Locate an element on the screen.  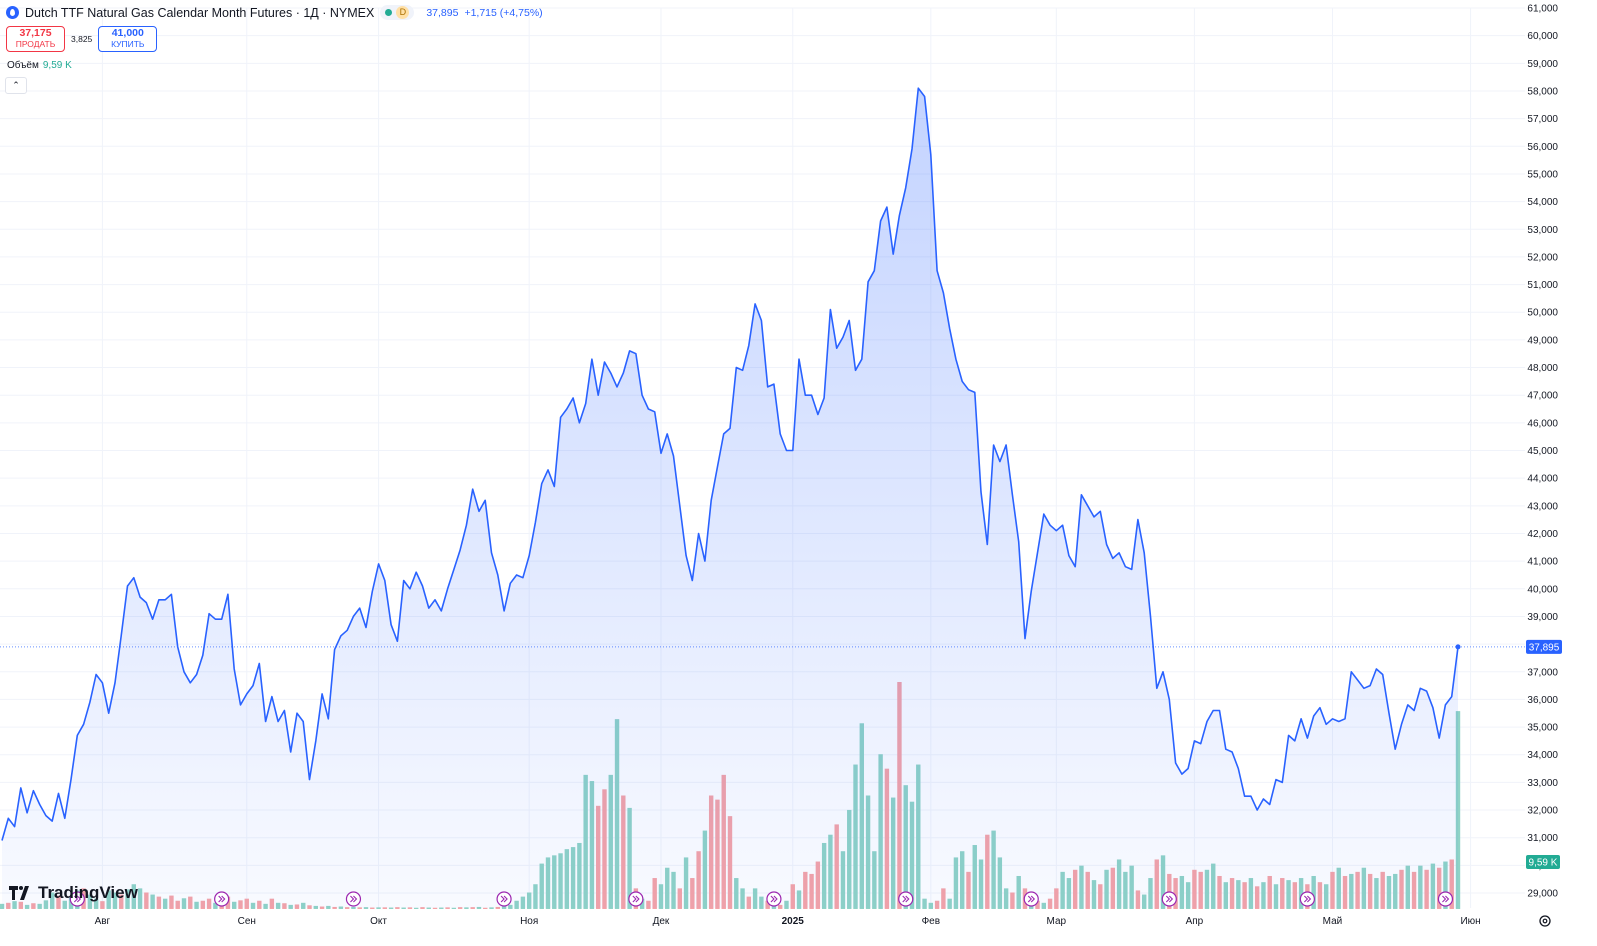
y-tick-label: 60,000 is located at coordinates (1542, 36).